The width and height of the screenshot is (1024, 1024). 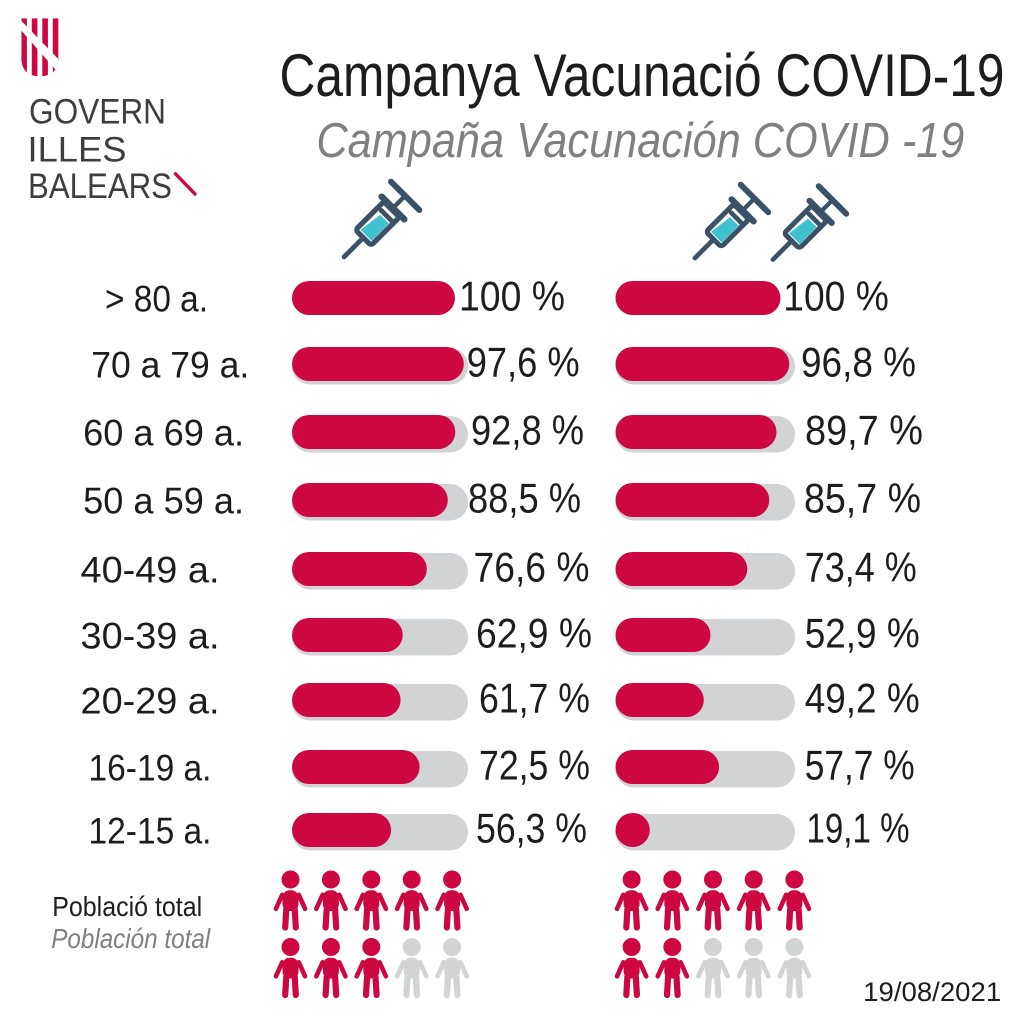 I want to click on svg-text: Campaña Vacunación COVID -19, so click(x=640, y=141).